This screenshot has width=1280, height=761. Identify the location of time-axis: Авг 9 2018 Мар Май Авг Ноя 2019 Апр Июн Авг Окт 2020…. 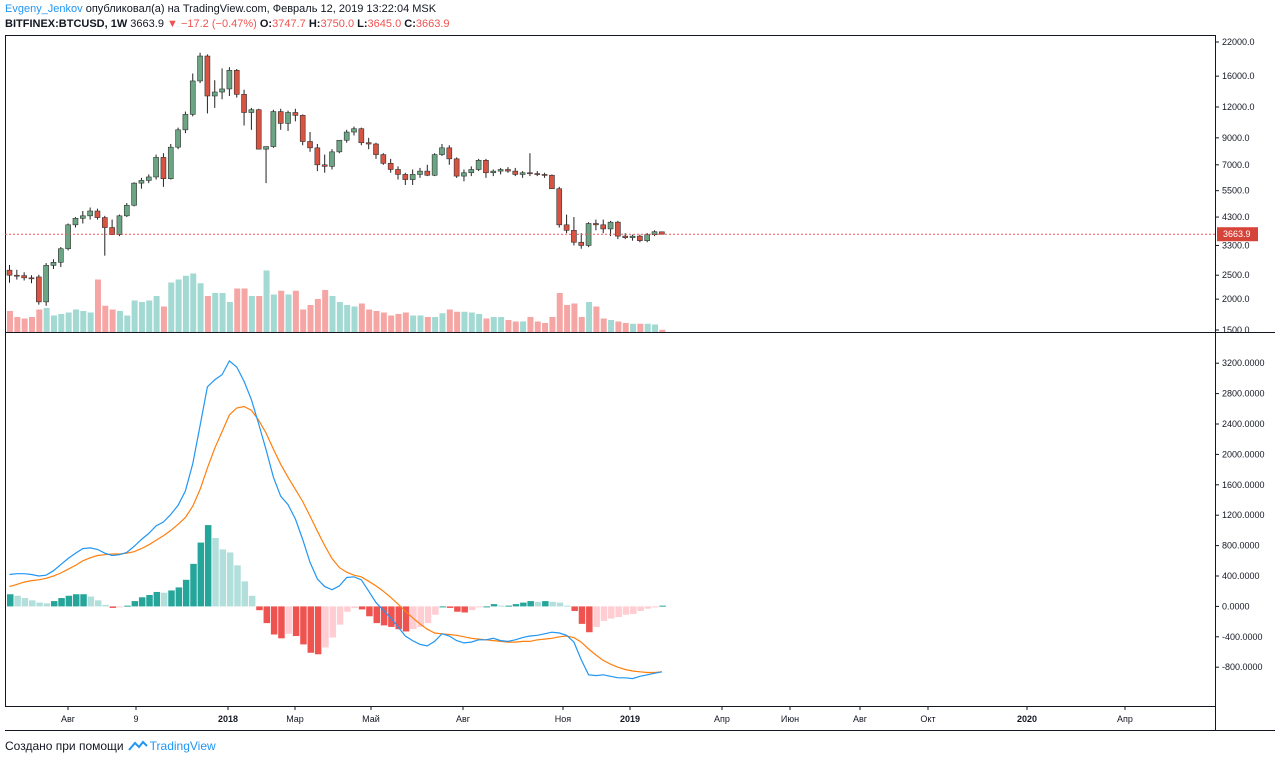
(597, 715).